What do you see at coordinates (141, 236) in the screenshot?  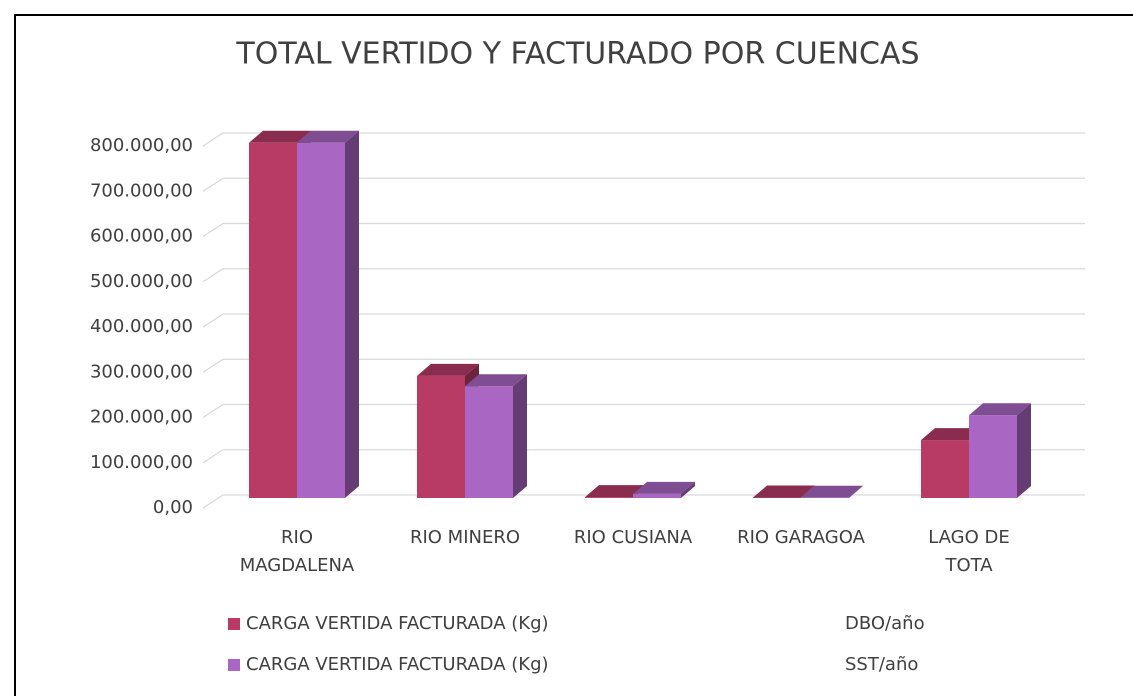 I see `y-tick-label: 600.000,00` at bounding box center [141, 236].